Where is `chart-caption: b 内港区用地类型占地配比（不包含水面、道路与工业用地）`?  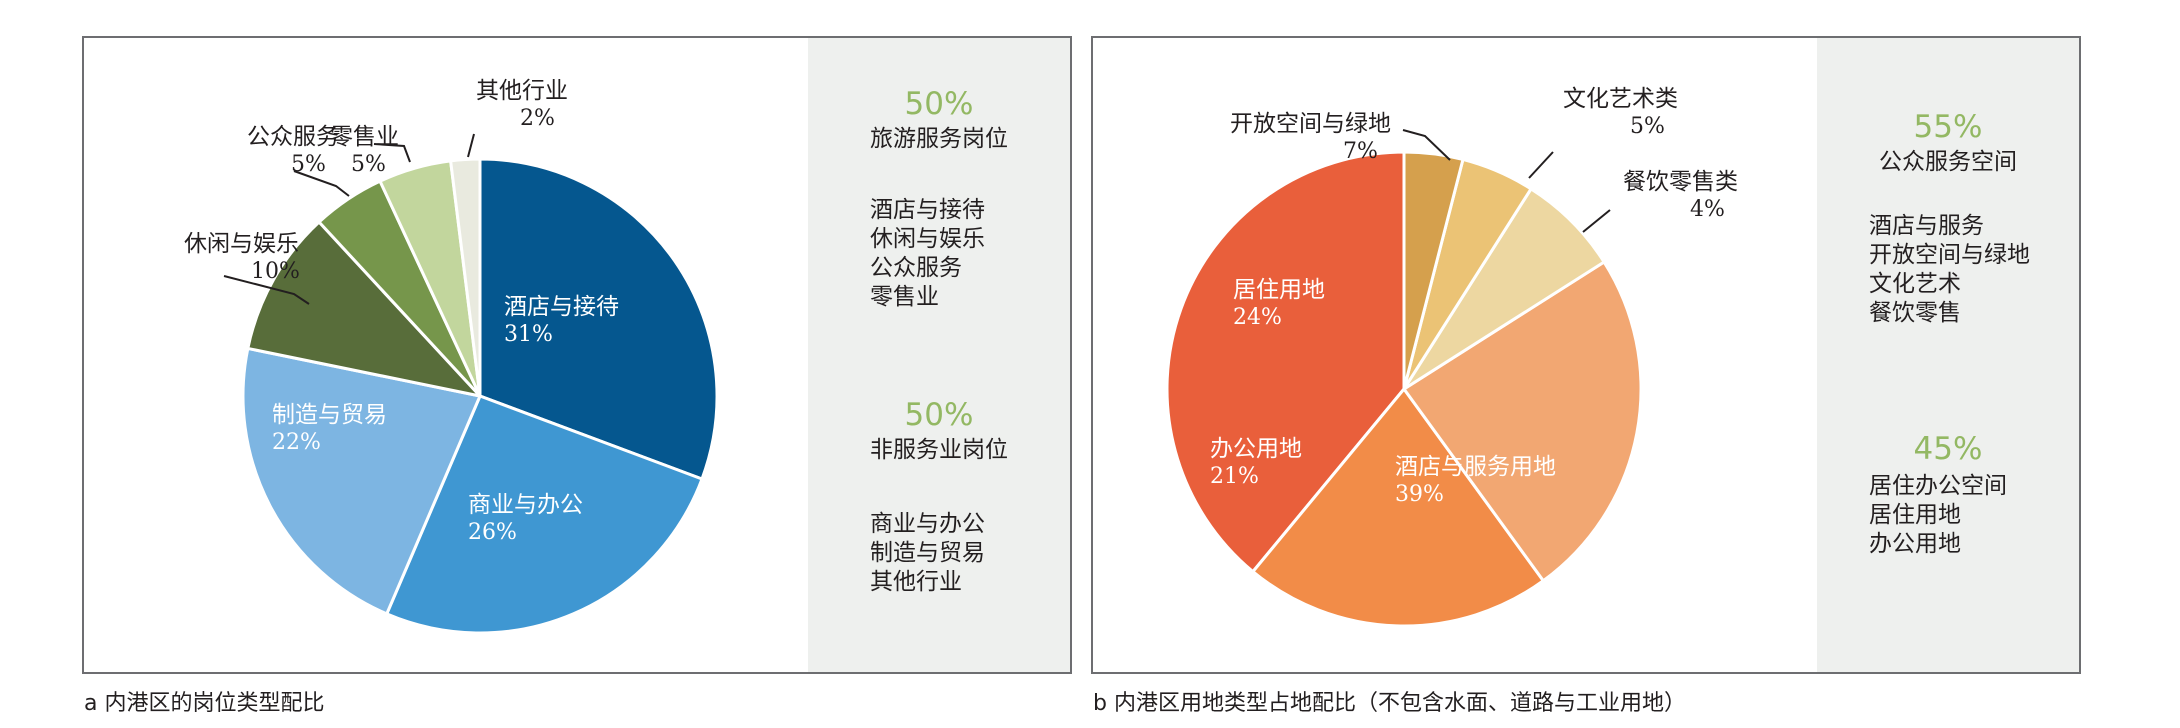 chart-caption: b 内港区用地类型占地配比（不包含水面、道路与工业用地） is located at coordinates (1389, 703).